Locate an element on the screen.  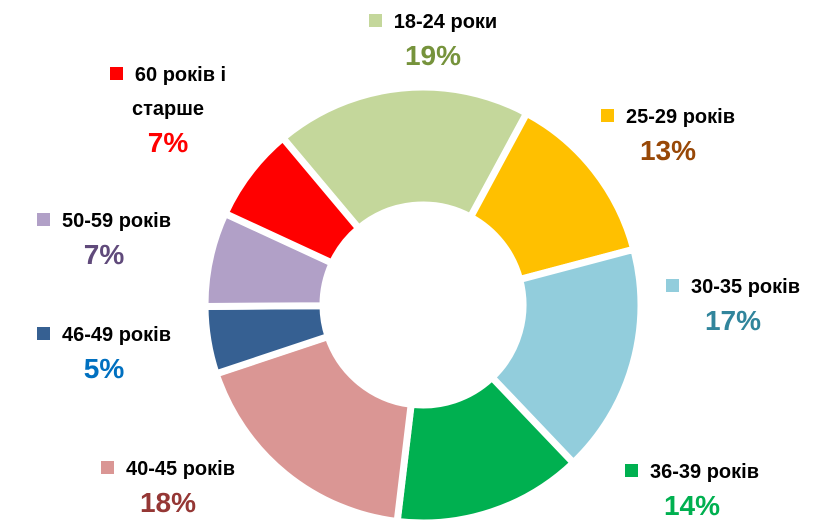
value-label: 5% is located at coordinates (104, 368).